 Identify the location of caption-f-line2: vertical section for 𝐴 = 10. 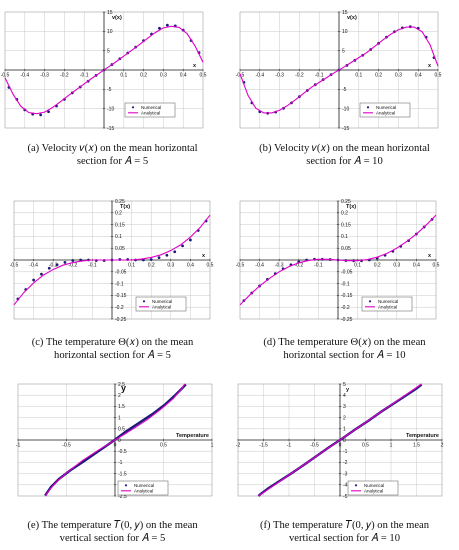
(344, 538).